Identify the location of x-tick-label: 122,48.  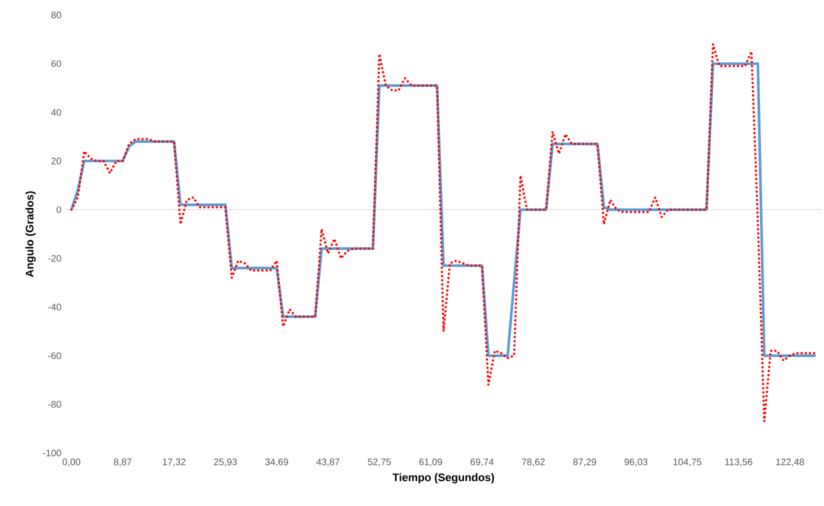
(790, 462).